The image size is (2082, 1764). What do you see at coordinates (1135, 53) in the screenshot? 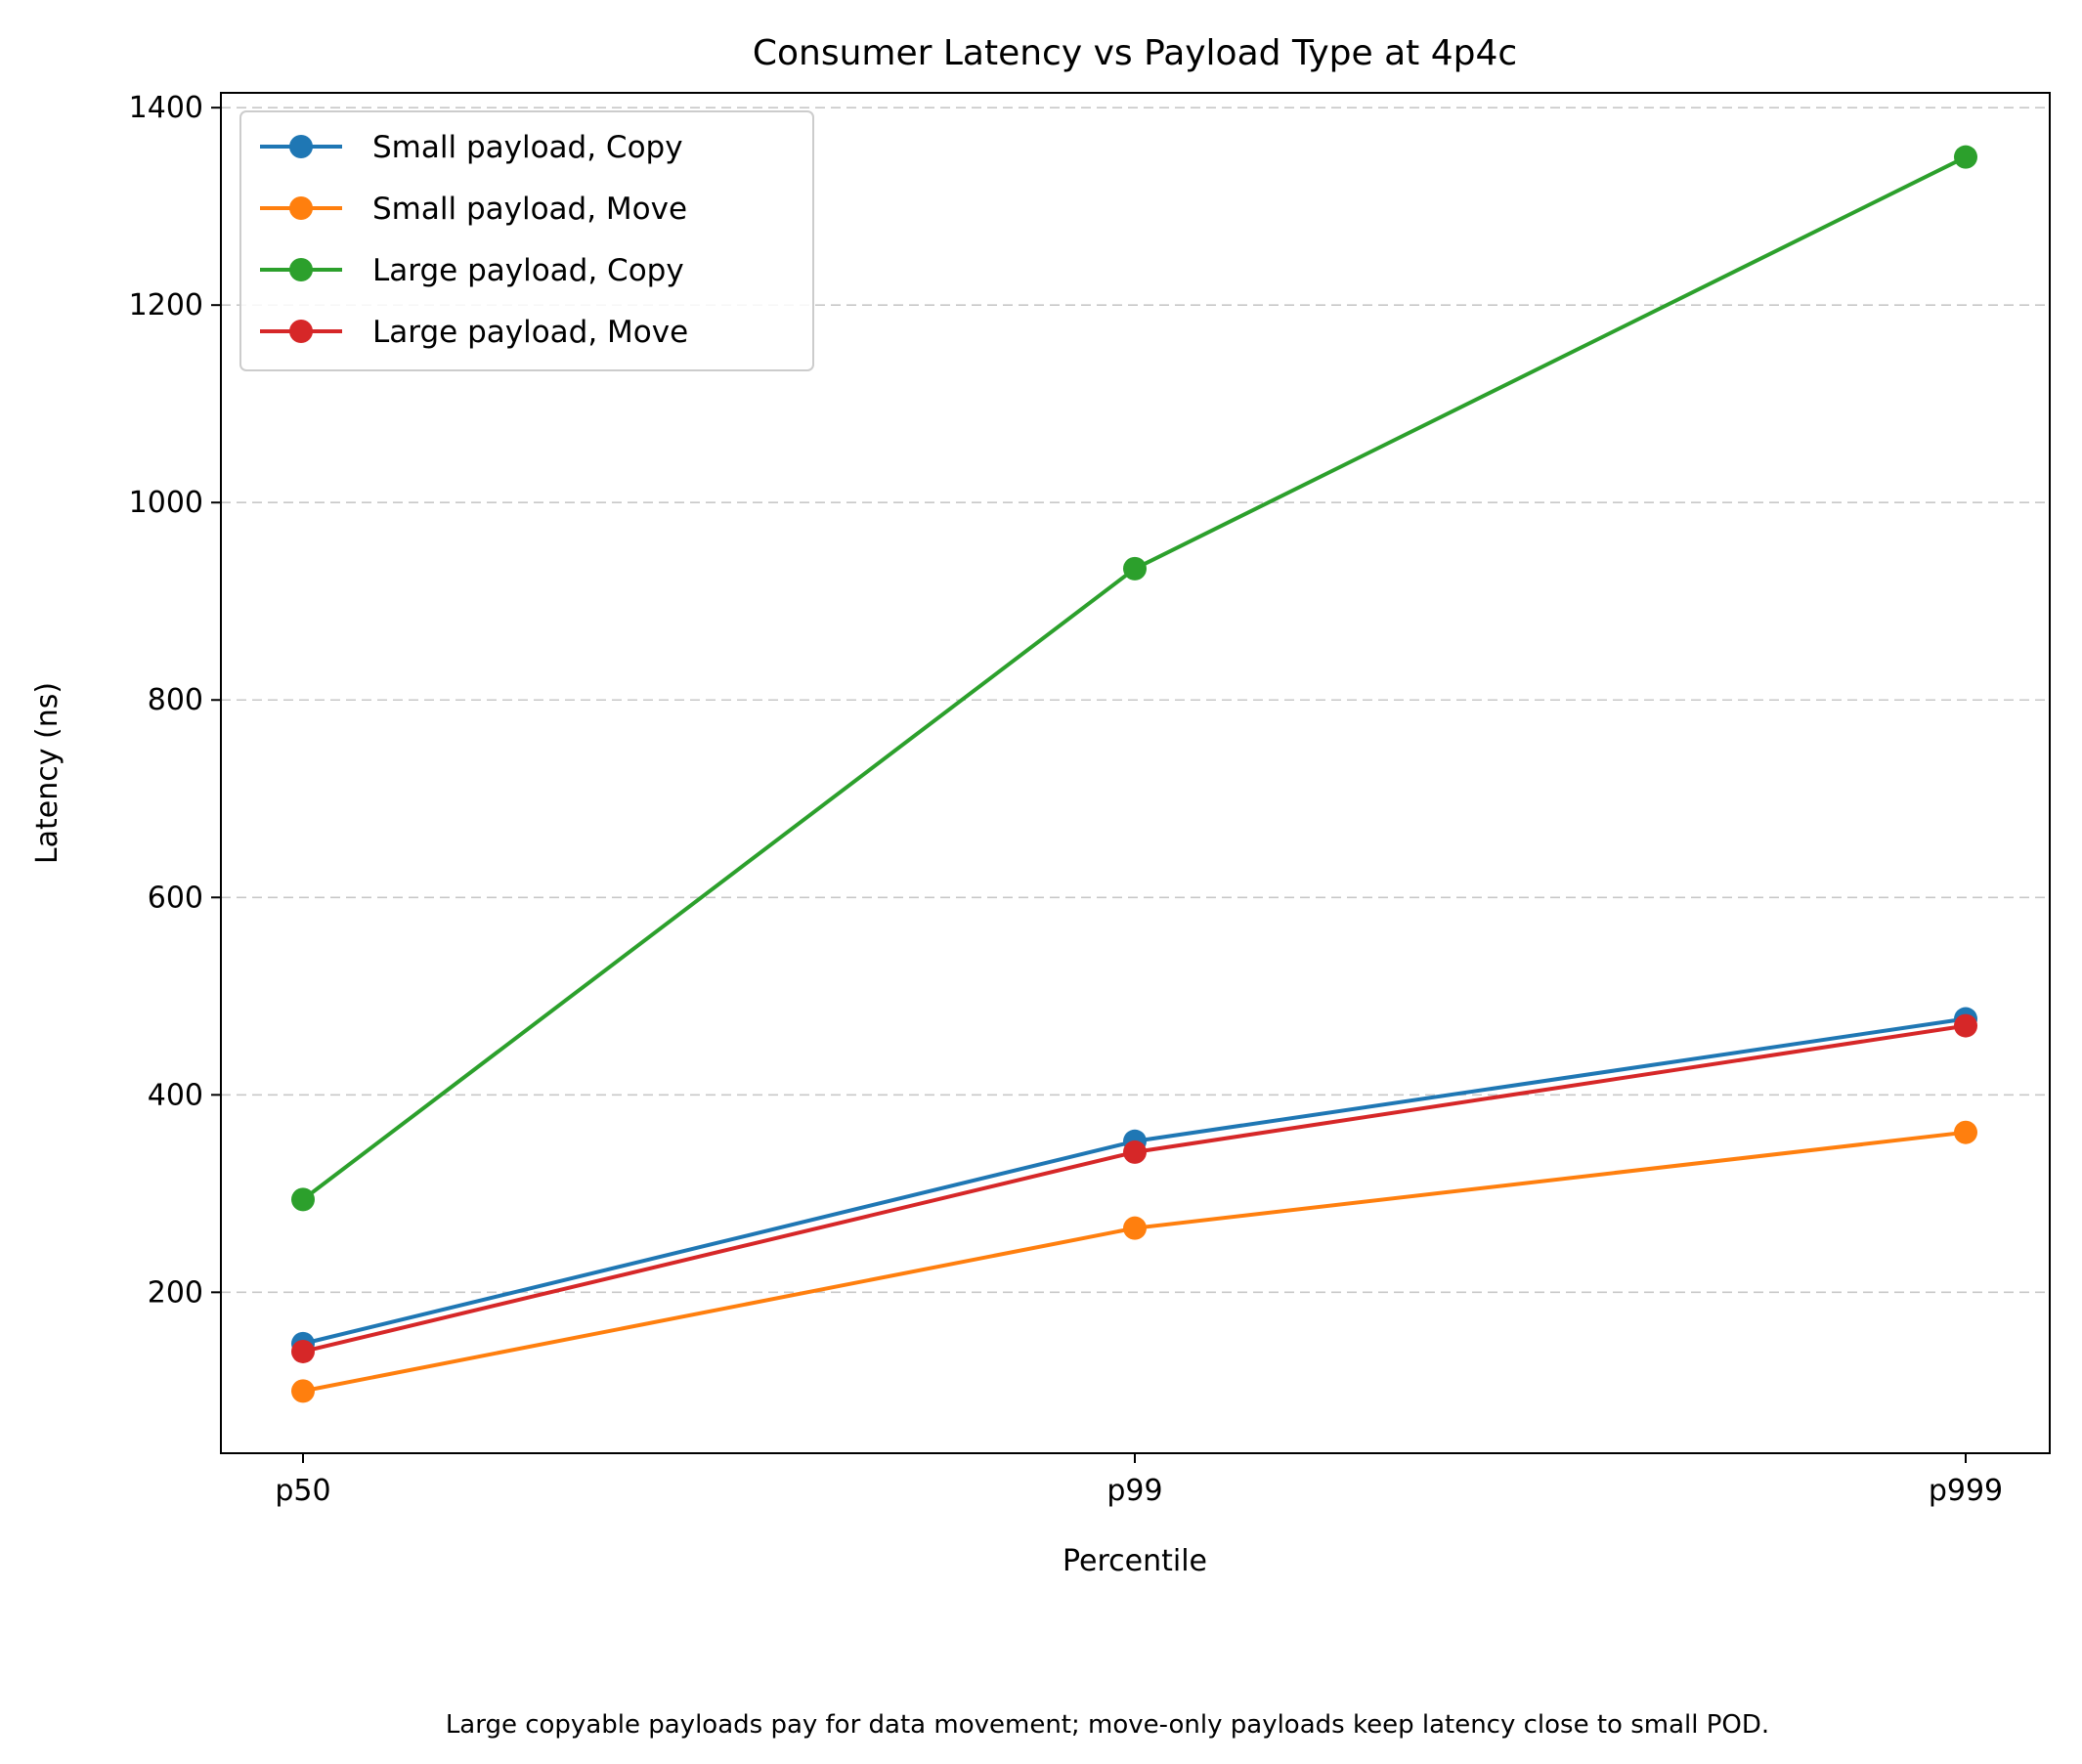
I see `chart-title: Consumer Latency vs Payload Type at 4p4c` at bounding box center [1135, 53].